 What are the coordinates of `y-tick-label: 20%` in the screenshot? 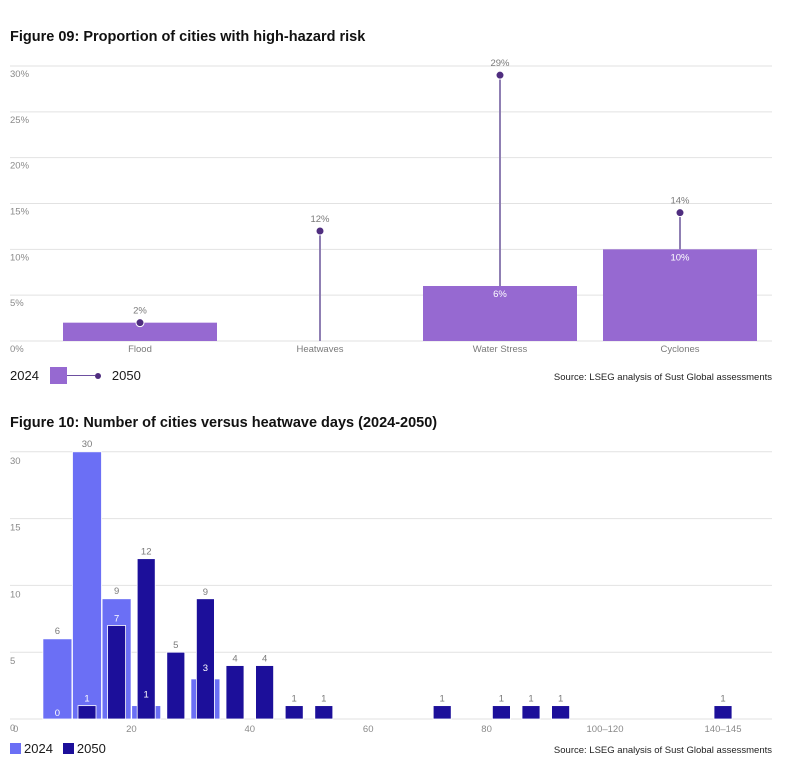 It's located at (20, 166).